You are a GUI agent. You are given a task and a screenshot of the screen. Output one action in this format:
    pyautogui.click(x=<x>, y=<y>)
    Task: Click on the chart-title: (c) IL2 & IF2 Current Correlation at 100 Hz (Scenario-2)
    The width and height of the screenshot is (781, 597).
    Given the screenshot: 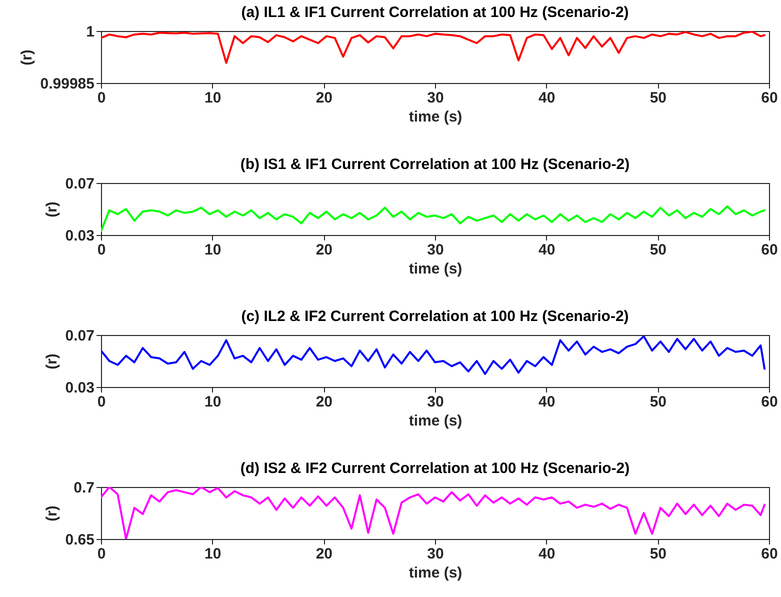 What is the action you would take?
    pyautogui.click(x=435, y=316)
    